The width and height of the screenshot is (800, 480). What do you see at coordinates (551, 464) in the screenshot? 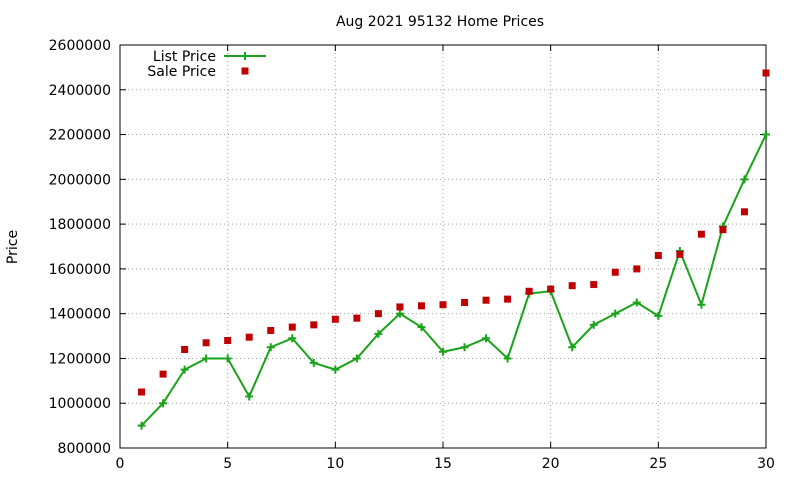
I see `x-tick-label: 20` at bounding box center [551, 464].